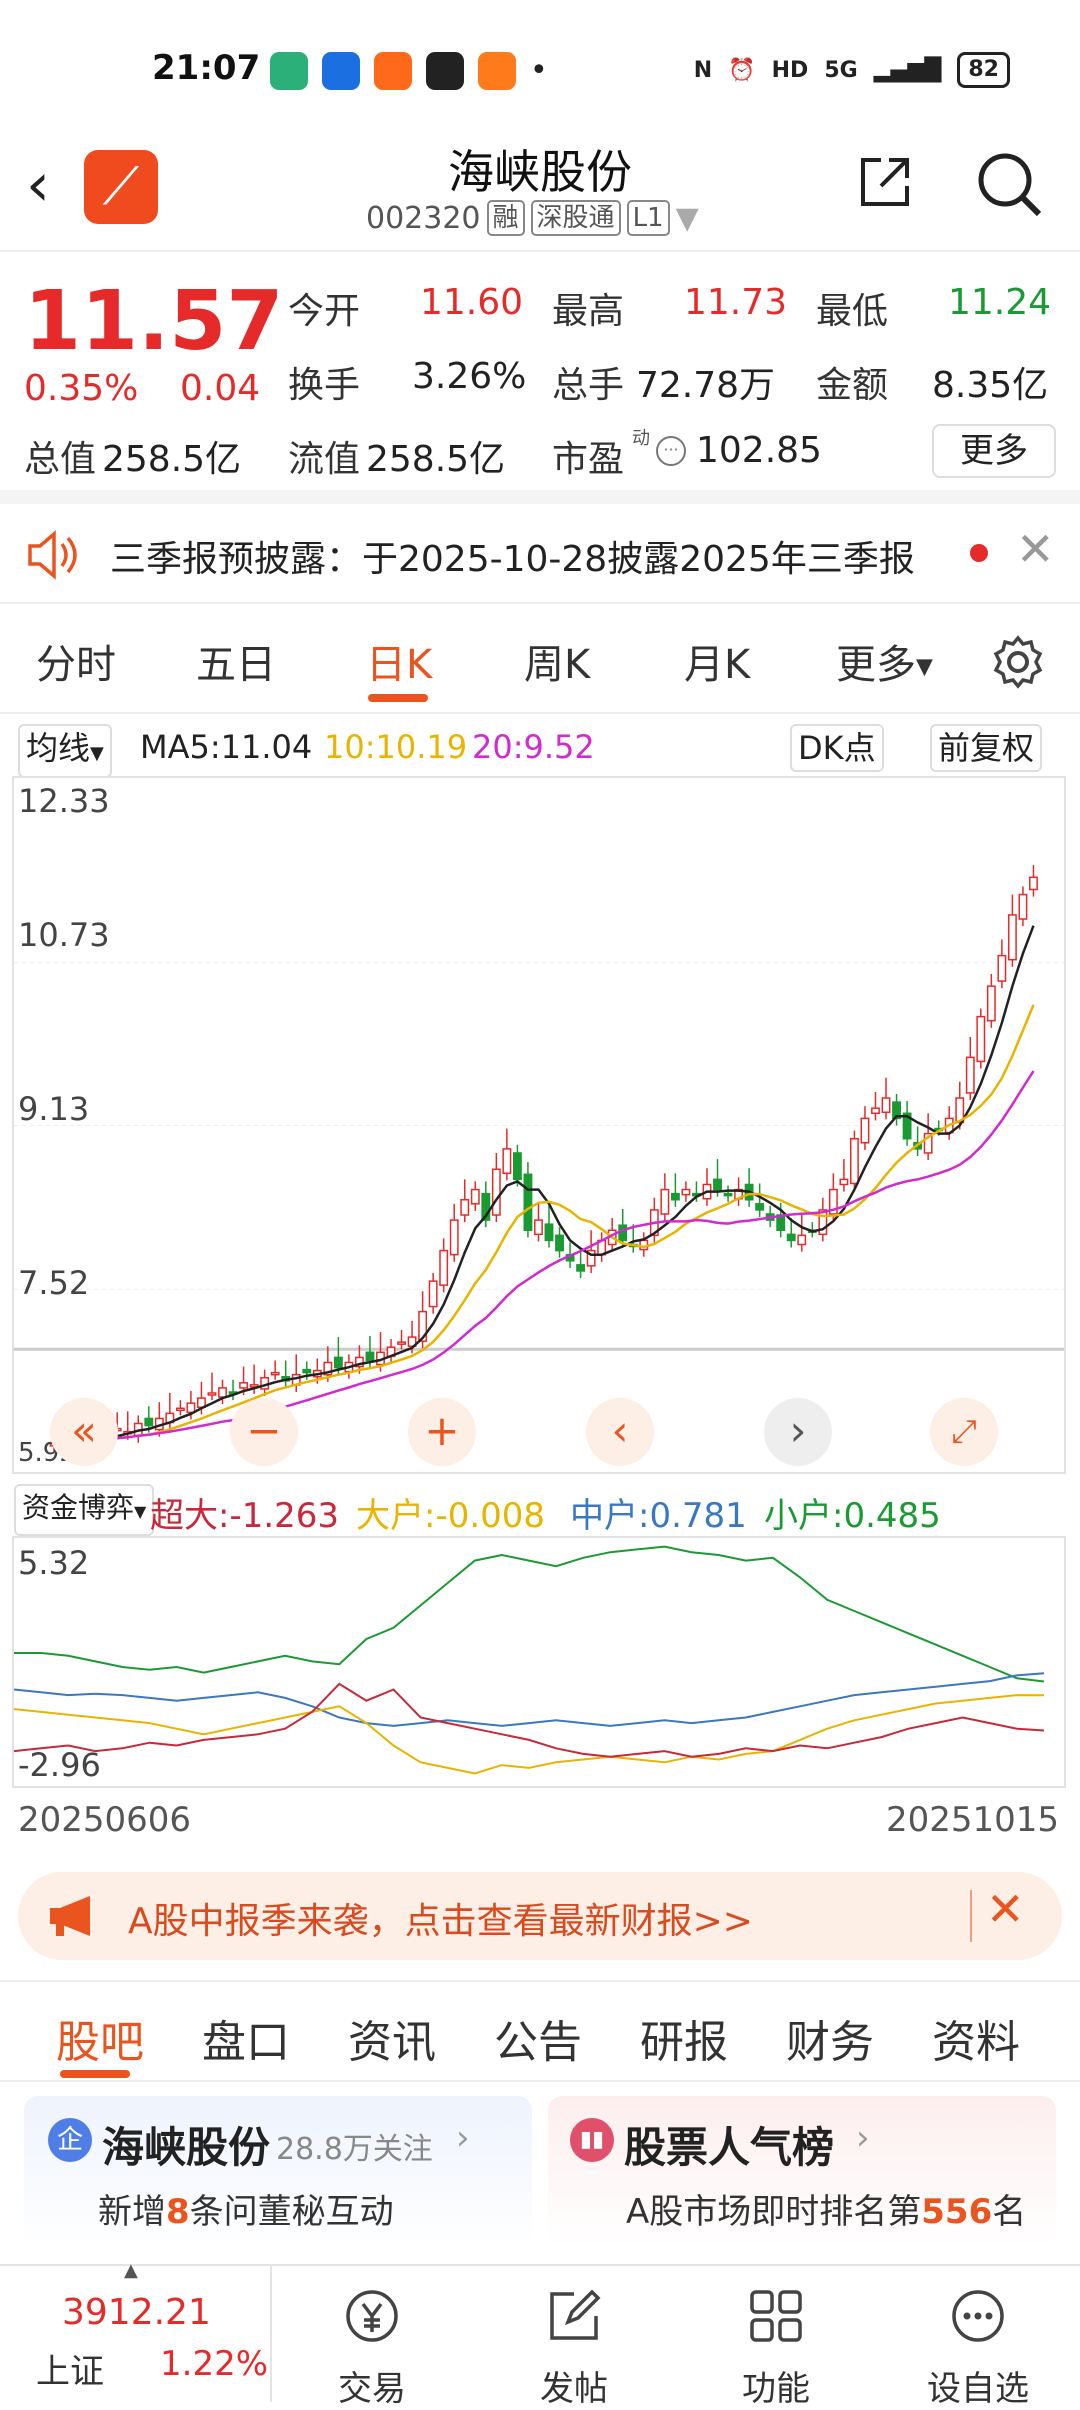 The image size is (1080, 2410). What do you see at coordinates (876, 665) in the screenshot?
I see `tab-more-label: 更多` at bounding box center [876, 665].